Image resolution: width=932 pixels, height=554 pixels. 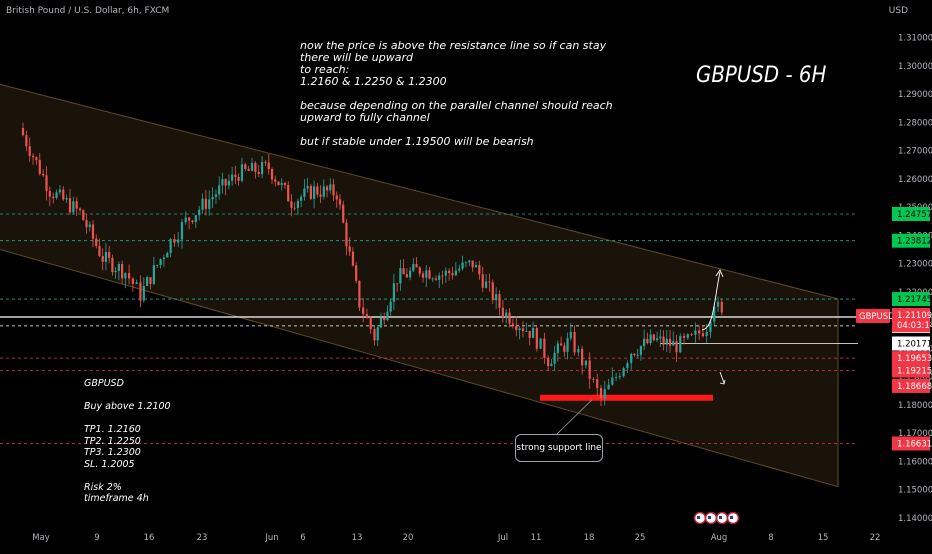 What do you see at coordinates (719, 273) in the screenshot?
I see `arrow-head-up` at bounding box center [719, 273].